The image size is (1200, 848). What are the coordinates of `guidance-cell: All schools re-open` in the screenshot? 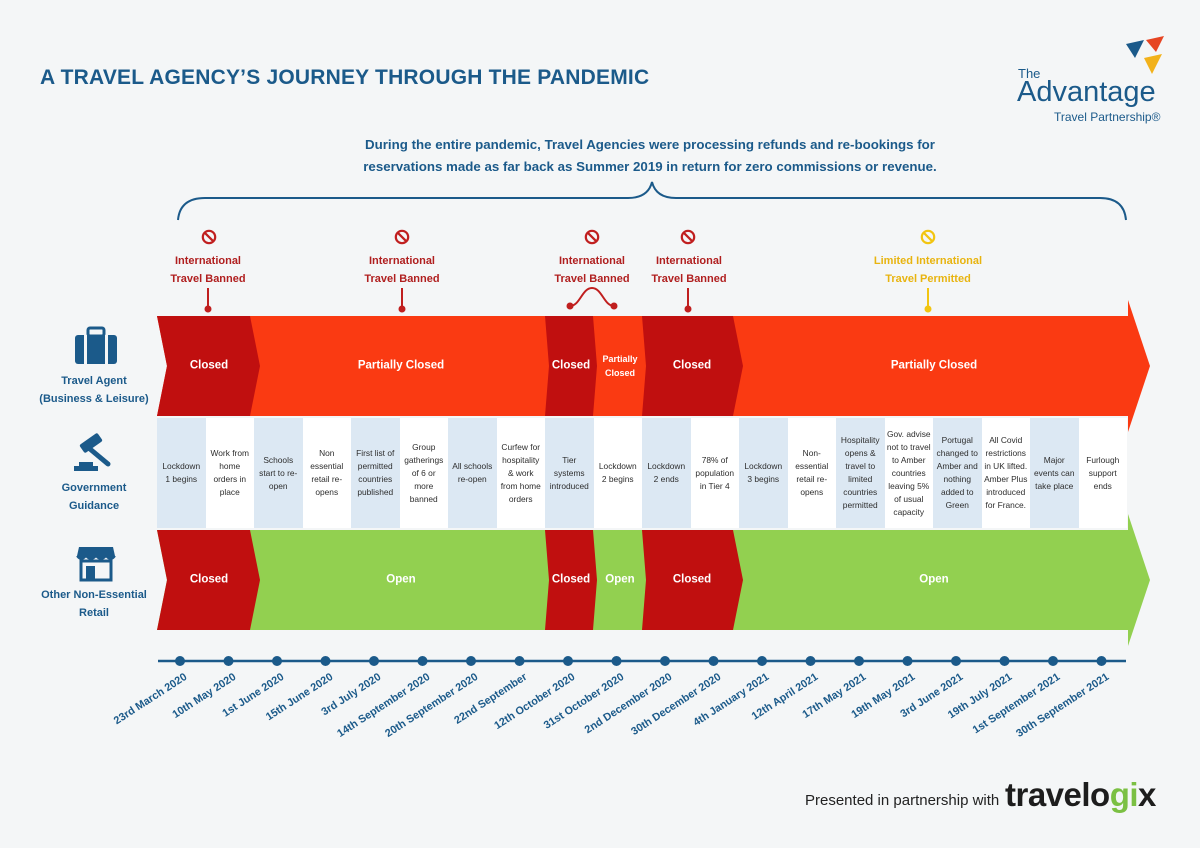 It's located at (472, 473).